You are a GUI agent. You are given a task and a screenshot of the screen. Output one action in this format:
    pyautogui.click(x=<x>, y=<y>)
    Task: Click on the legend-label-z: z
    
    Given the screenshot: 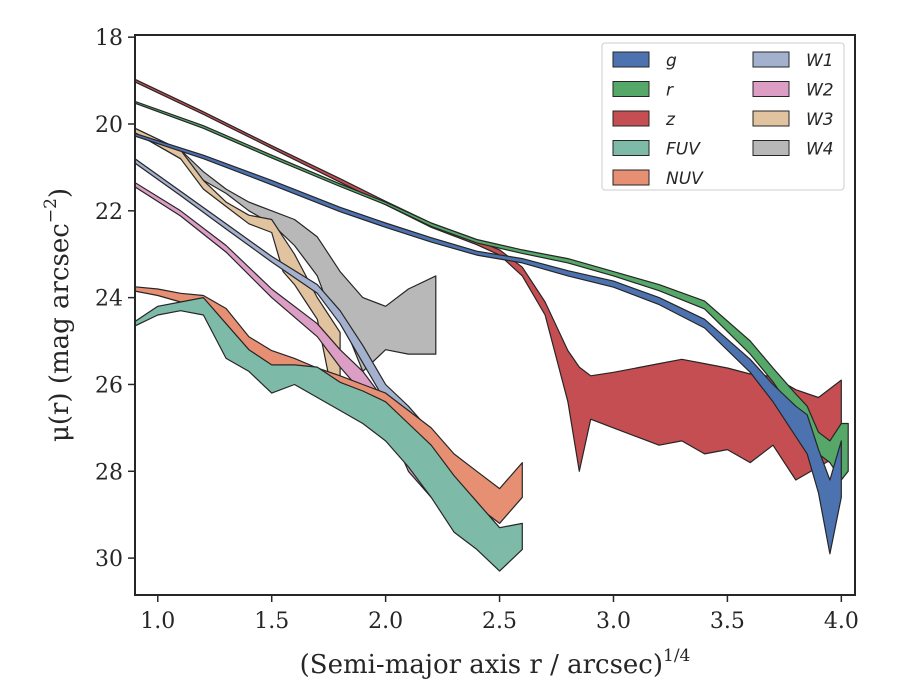 What is the action you would take?
    pyautogui.click(x=670, y=120)
    